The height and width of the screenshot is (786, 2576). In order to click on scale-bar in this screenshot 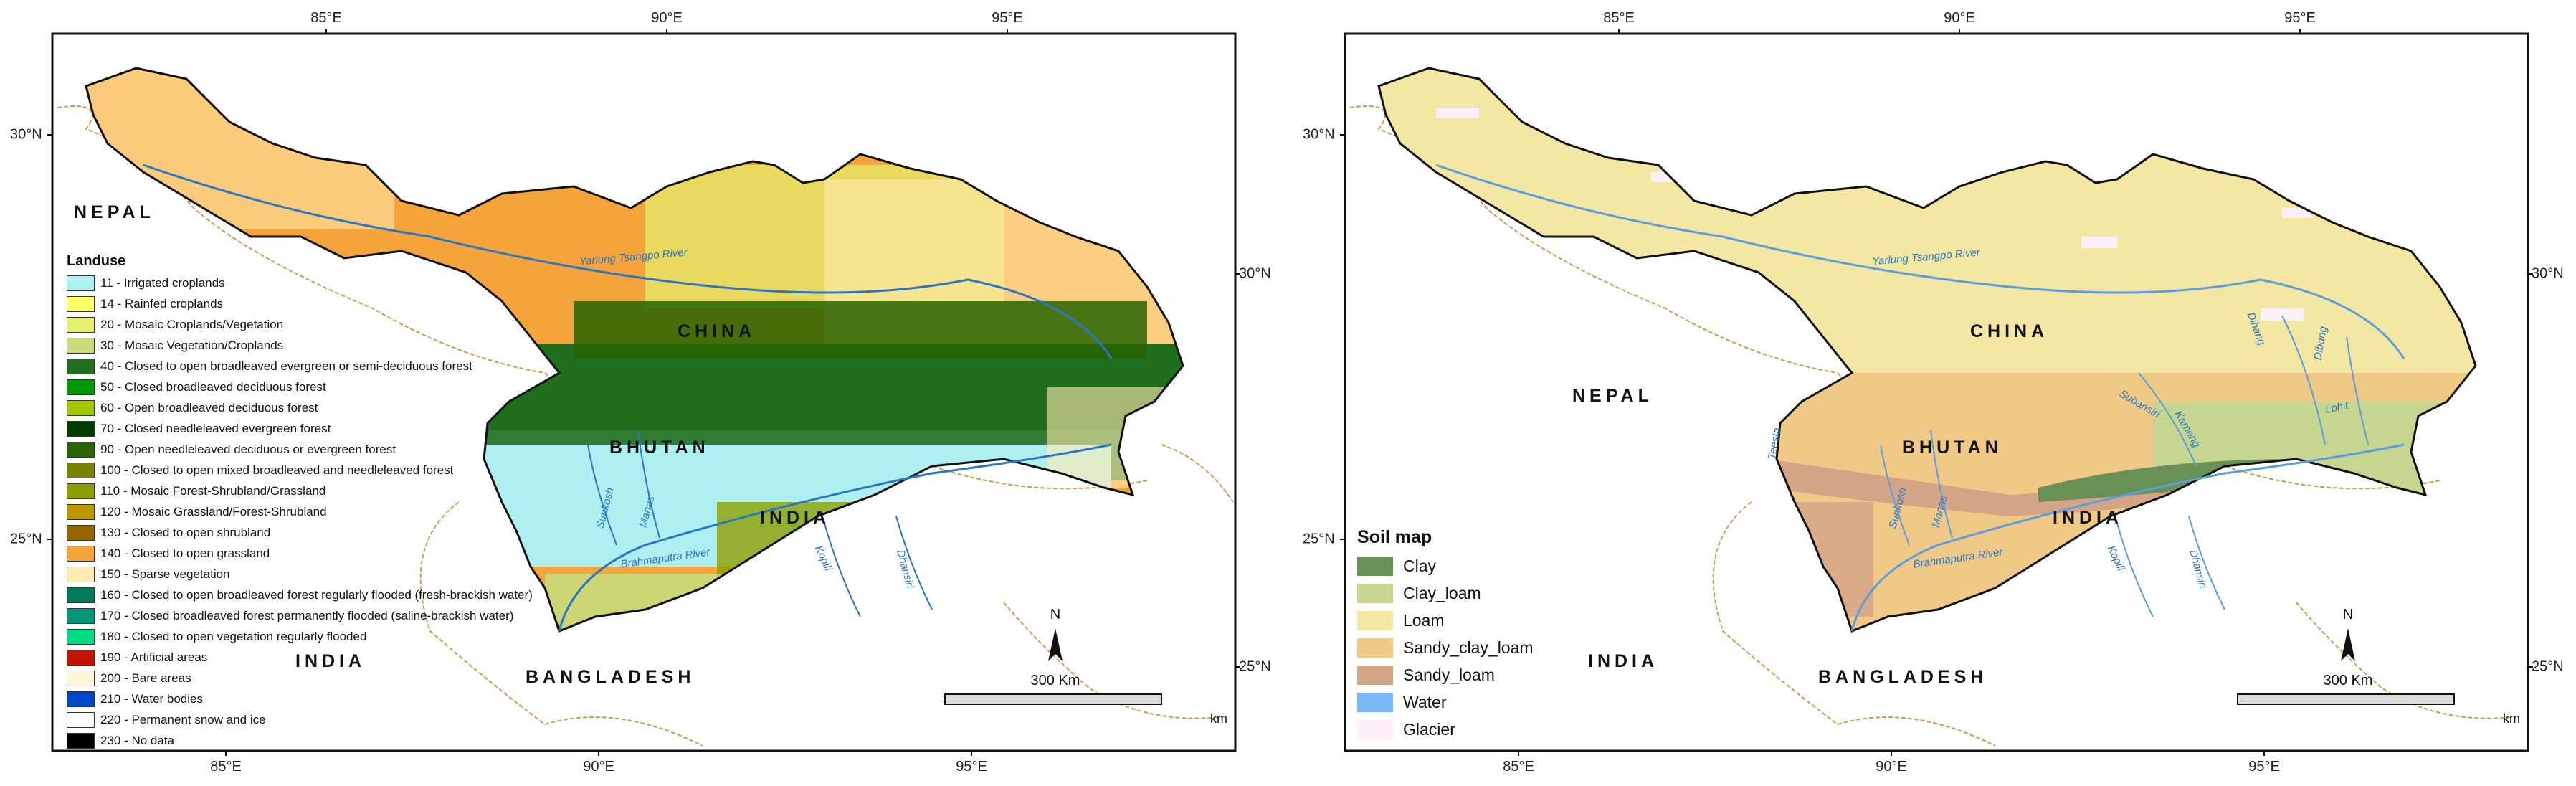, I will do `click(2346, 699)`.